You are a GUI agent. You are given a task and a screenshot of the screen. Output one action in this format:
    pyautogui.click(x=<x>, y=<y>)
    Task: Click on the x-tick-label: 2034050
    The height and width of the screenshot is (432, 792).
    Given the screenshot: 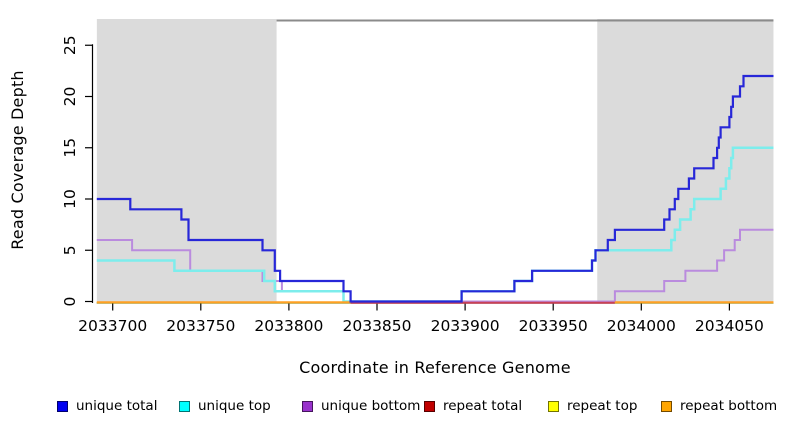 What is the action you would take?
    pyautogui.click(x=729, y=326)
    